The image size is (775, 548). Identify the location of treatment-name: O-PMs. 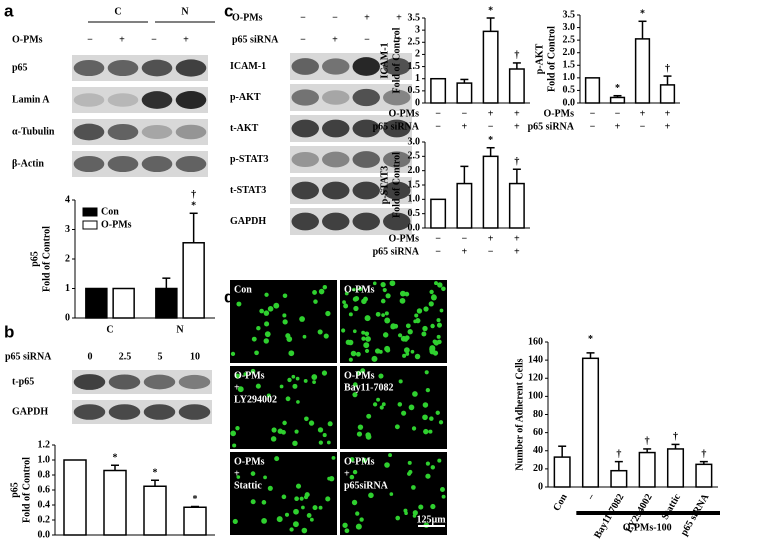
(247, 17).